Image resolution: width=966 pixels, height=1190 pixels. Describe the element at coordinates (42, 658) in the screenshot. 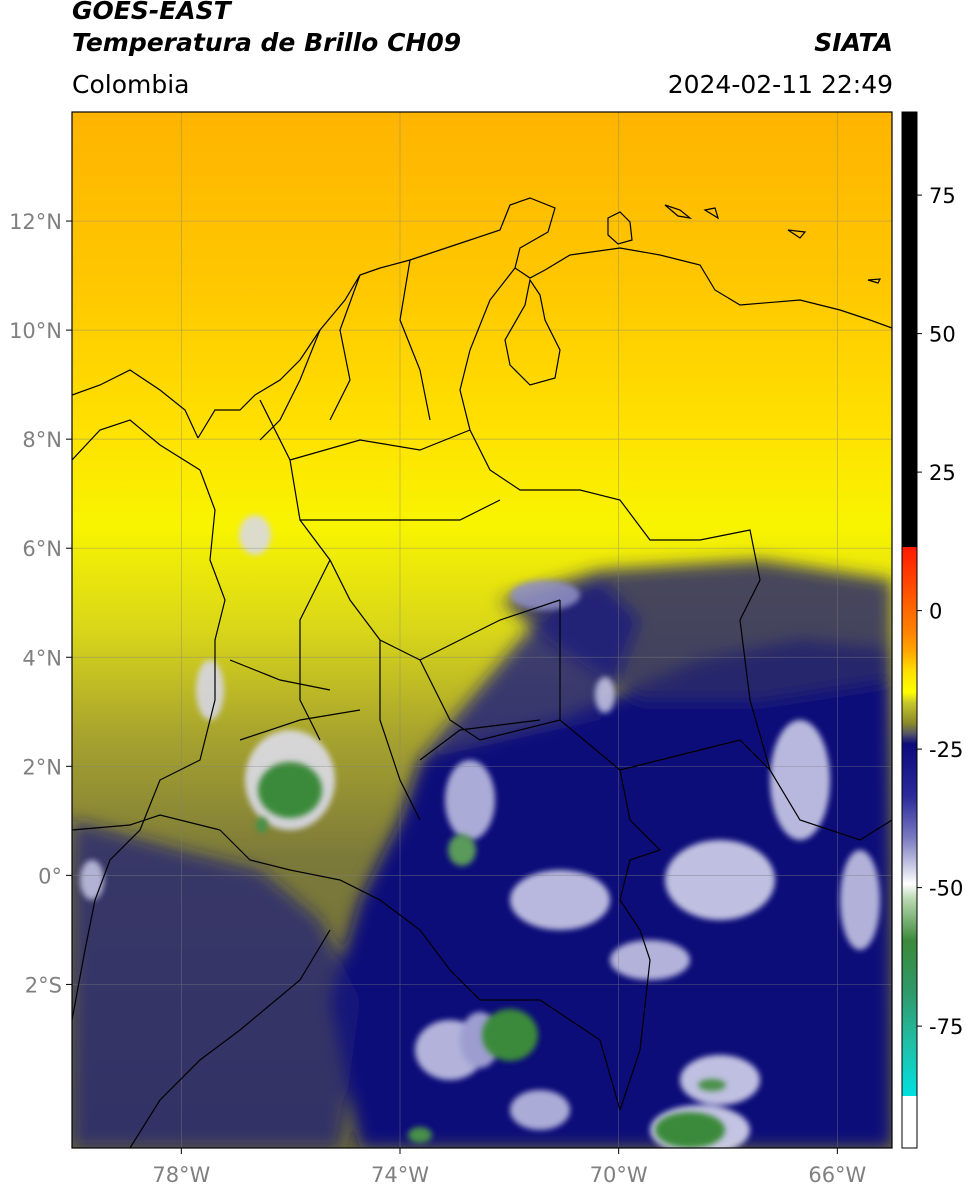

I see `lat-label-4: 4°N` at that location.